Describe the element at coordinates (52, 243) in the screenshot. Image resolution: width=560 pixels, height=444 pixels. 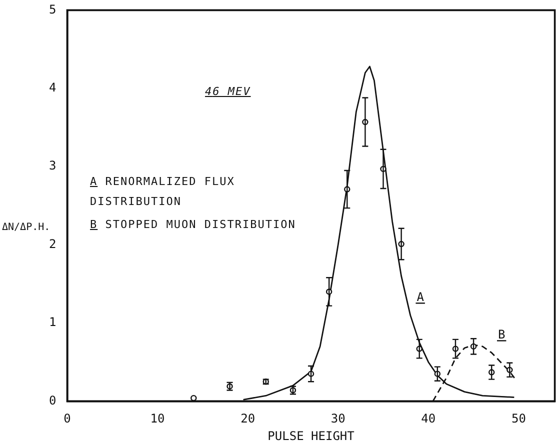
I see `y-tick-label: 2` at that location.